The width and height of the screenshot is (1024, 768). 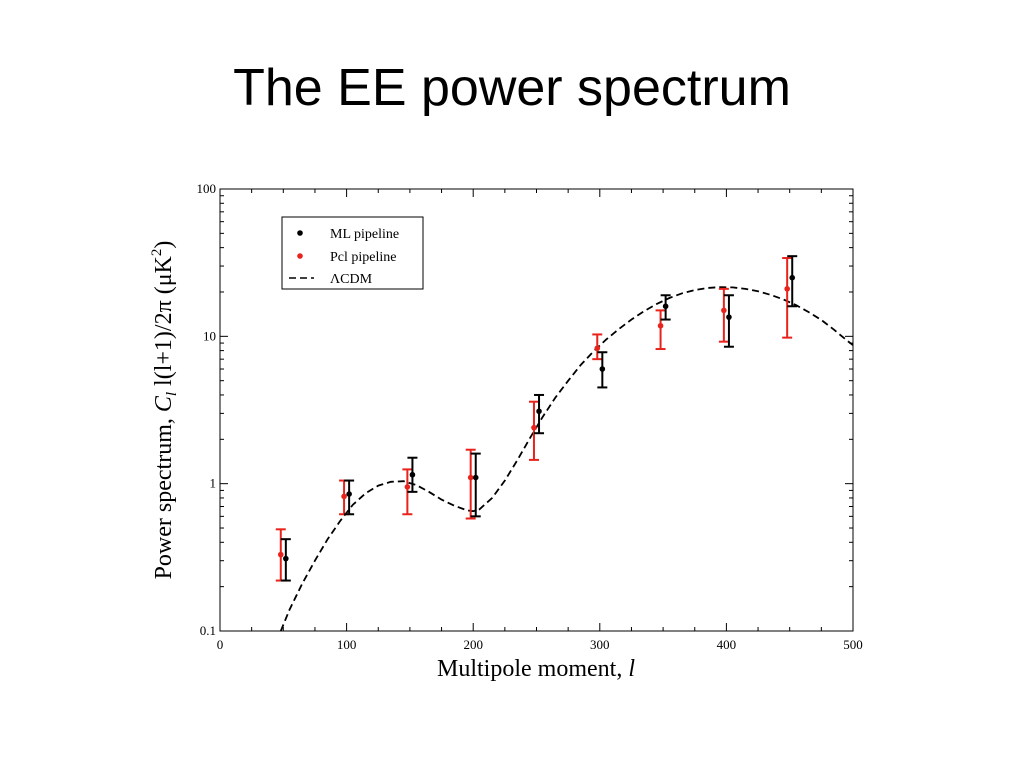 I want to click on x-tick-label: 500, so click(x=853, y=644).